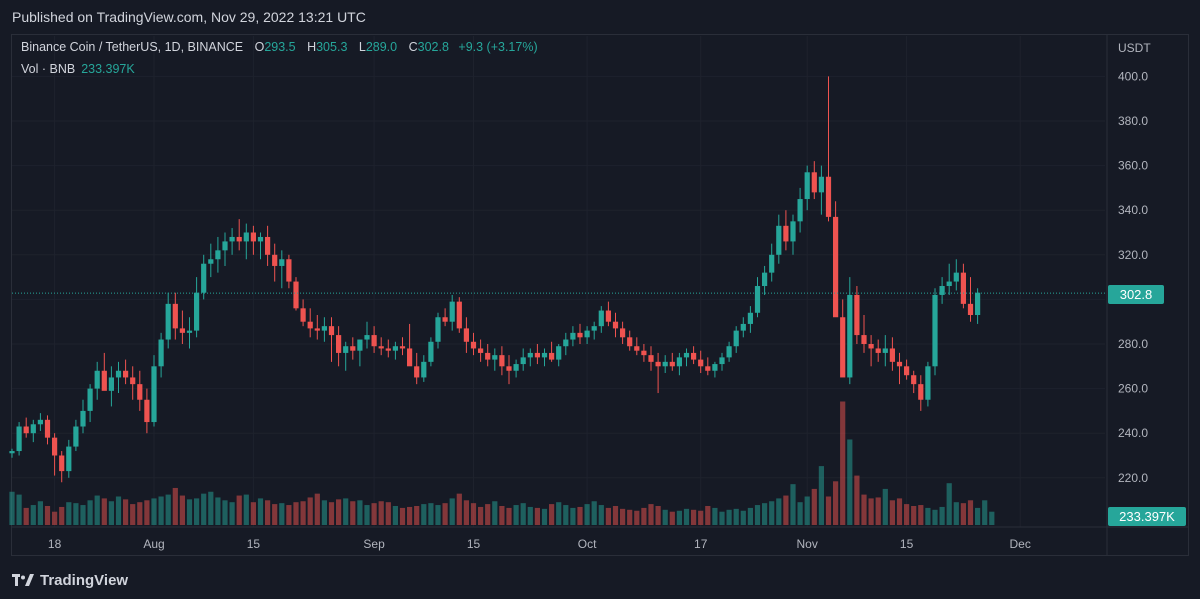 This screenshot has width=1200, height=599. What do you see at coordinates (587, 544) in the screenshot?
I see `time-tick-label: Oct` at bounding box center [587, 544].